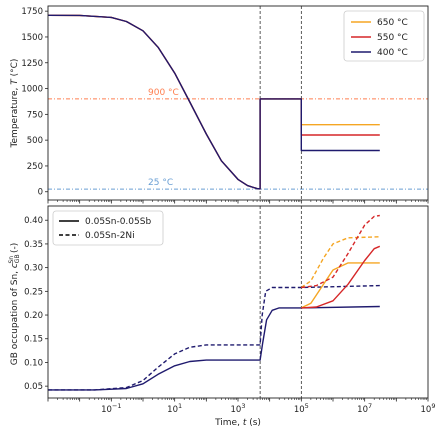 The image size is (436, 436). Describe the element at coordinates (35, 115) in the screenshot. I see `y-tick-label: 750` at that location.